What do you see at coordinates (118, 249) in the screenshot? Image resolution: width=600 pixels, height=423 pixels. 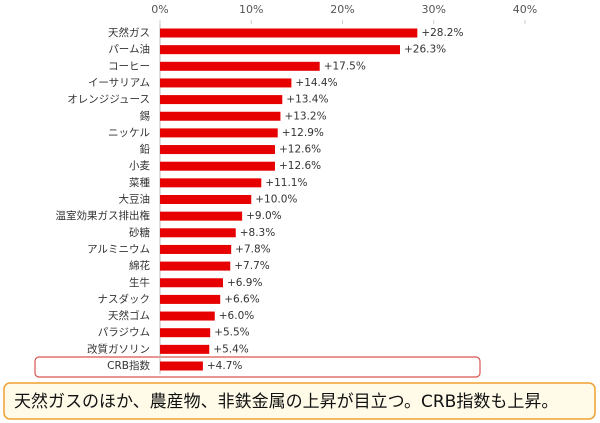 I see `category-label: アルミニウム` at bounding box center [118, 249].